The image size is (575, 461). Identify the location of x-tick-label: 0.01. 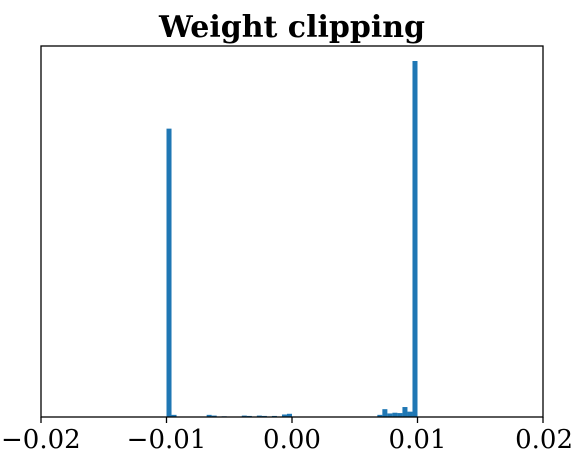
(418, 440).